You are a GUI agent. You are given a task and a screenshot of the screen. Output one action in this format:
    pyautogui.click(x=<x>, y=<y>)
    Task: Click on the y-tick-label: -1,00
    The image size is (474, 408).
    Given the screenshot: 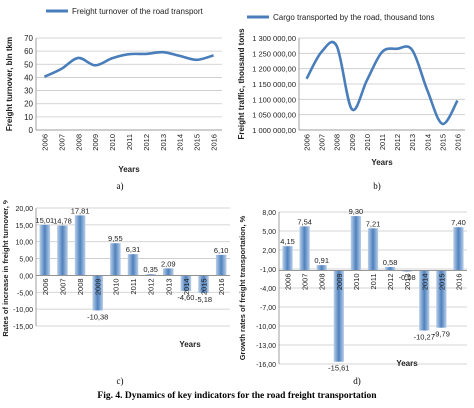 What is the action you would take?
    pyautogui.click(x=268, y=270)
    